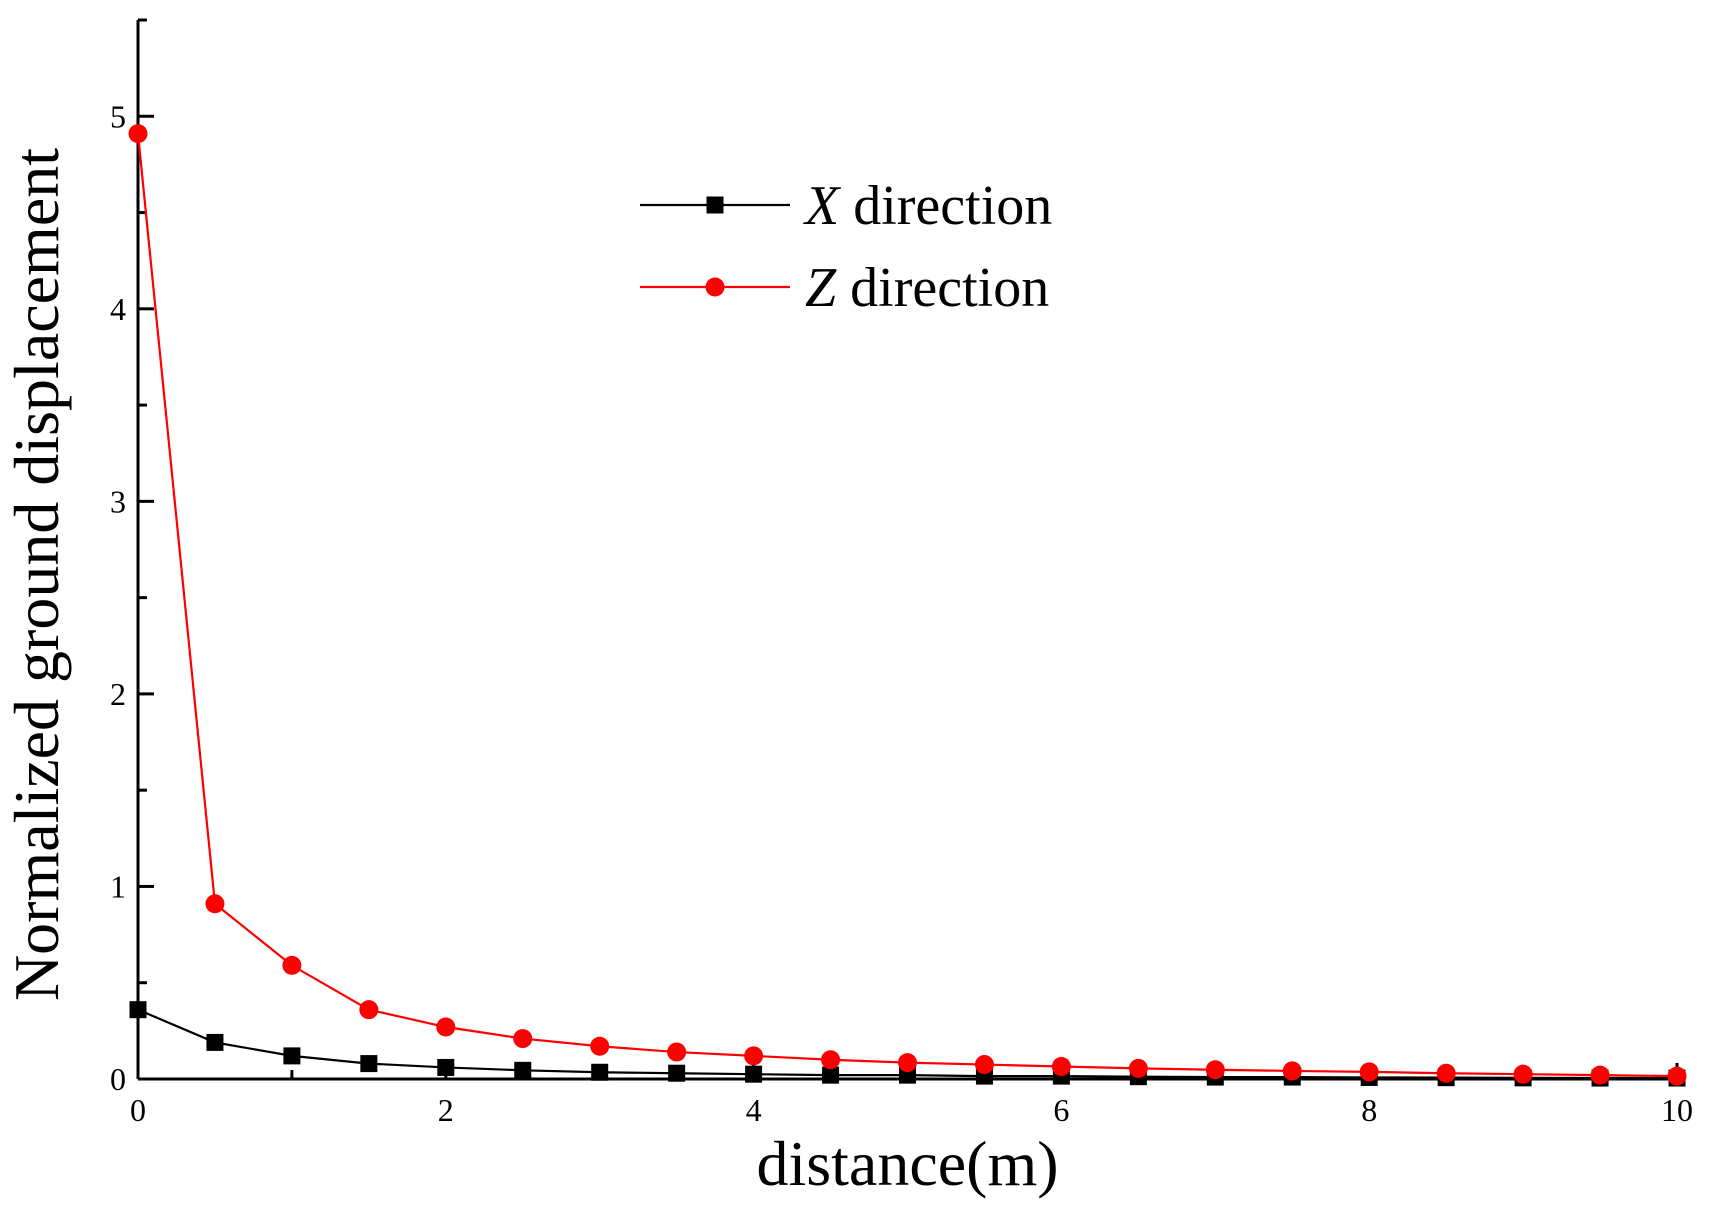  I want to click on y-tick-label: 2, so click(118, 694).